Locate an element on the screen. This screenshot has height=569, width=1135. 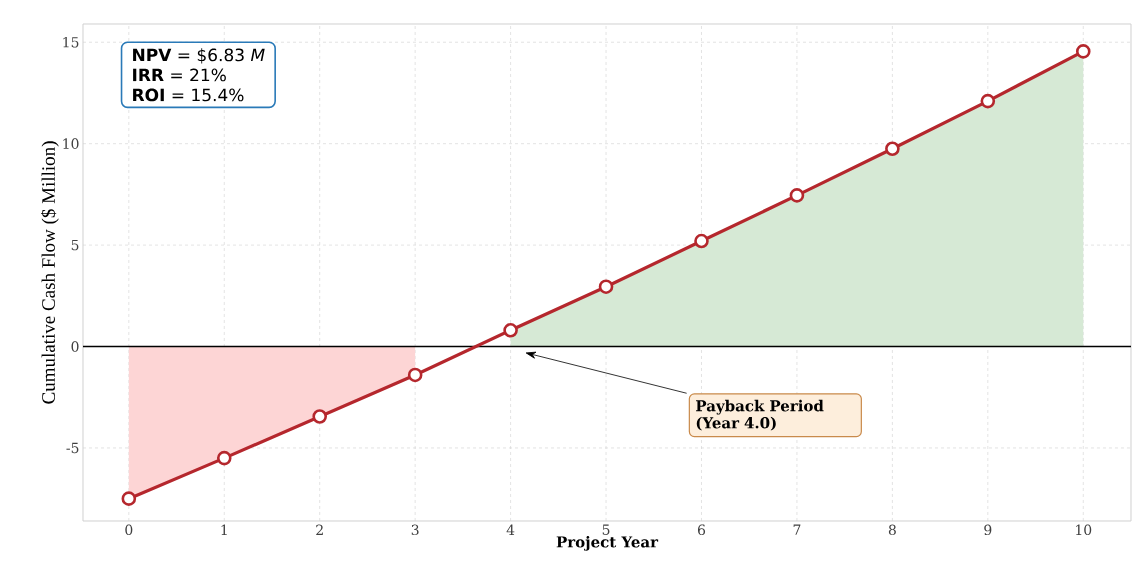
x-tick-label: 3 is located at coordinates (415, 530).